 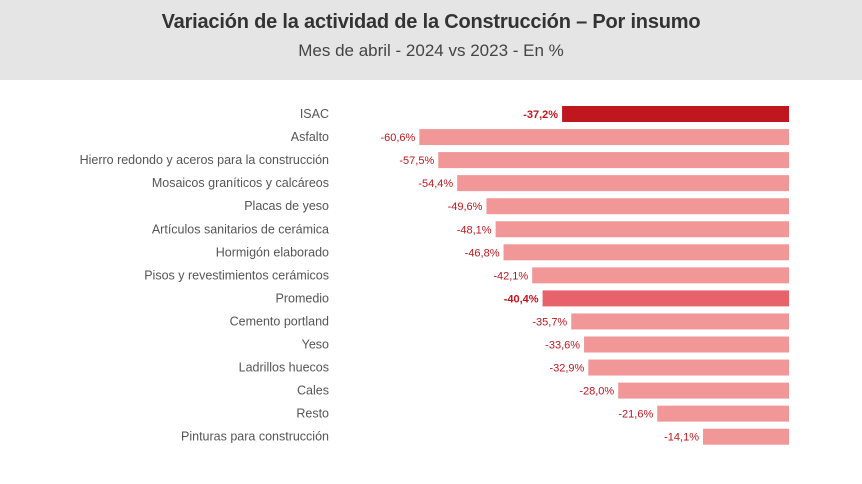 What do you see at coordinates (474, 230) in the screenshot?
I see `value-label-5: -48,1%` at bounding box center [474, 230].